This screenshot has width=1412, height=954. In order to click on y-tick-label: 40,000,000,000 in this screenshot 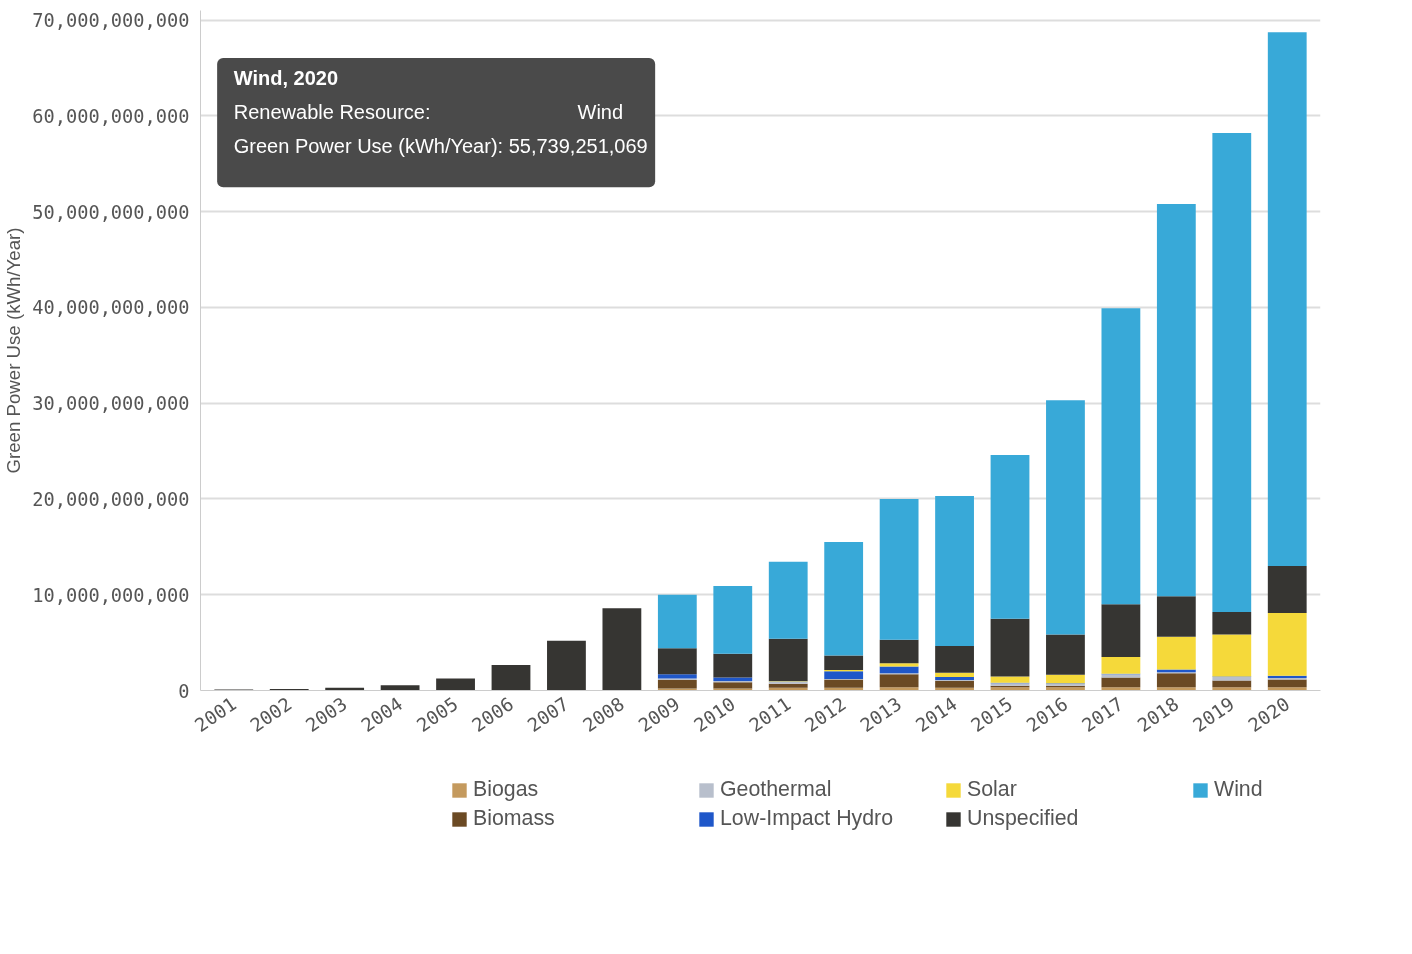, I will do `click(111, 308)`.